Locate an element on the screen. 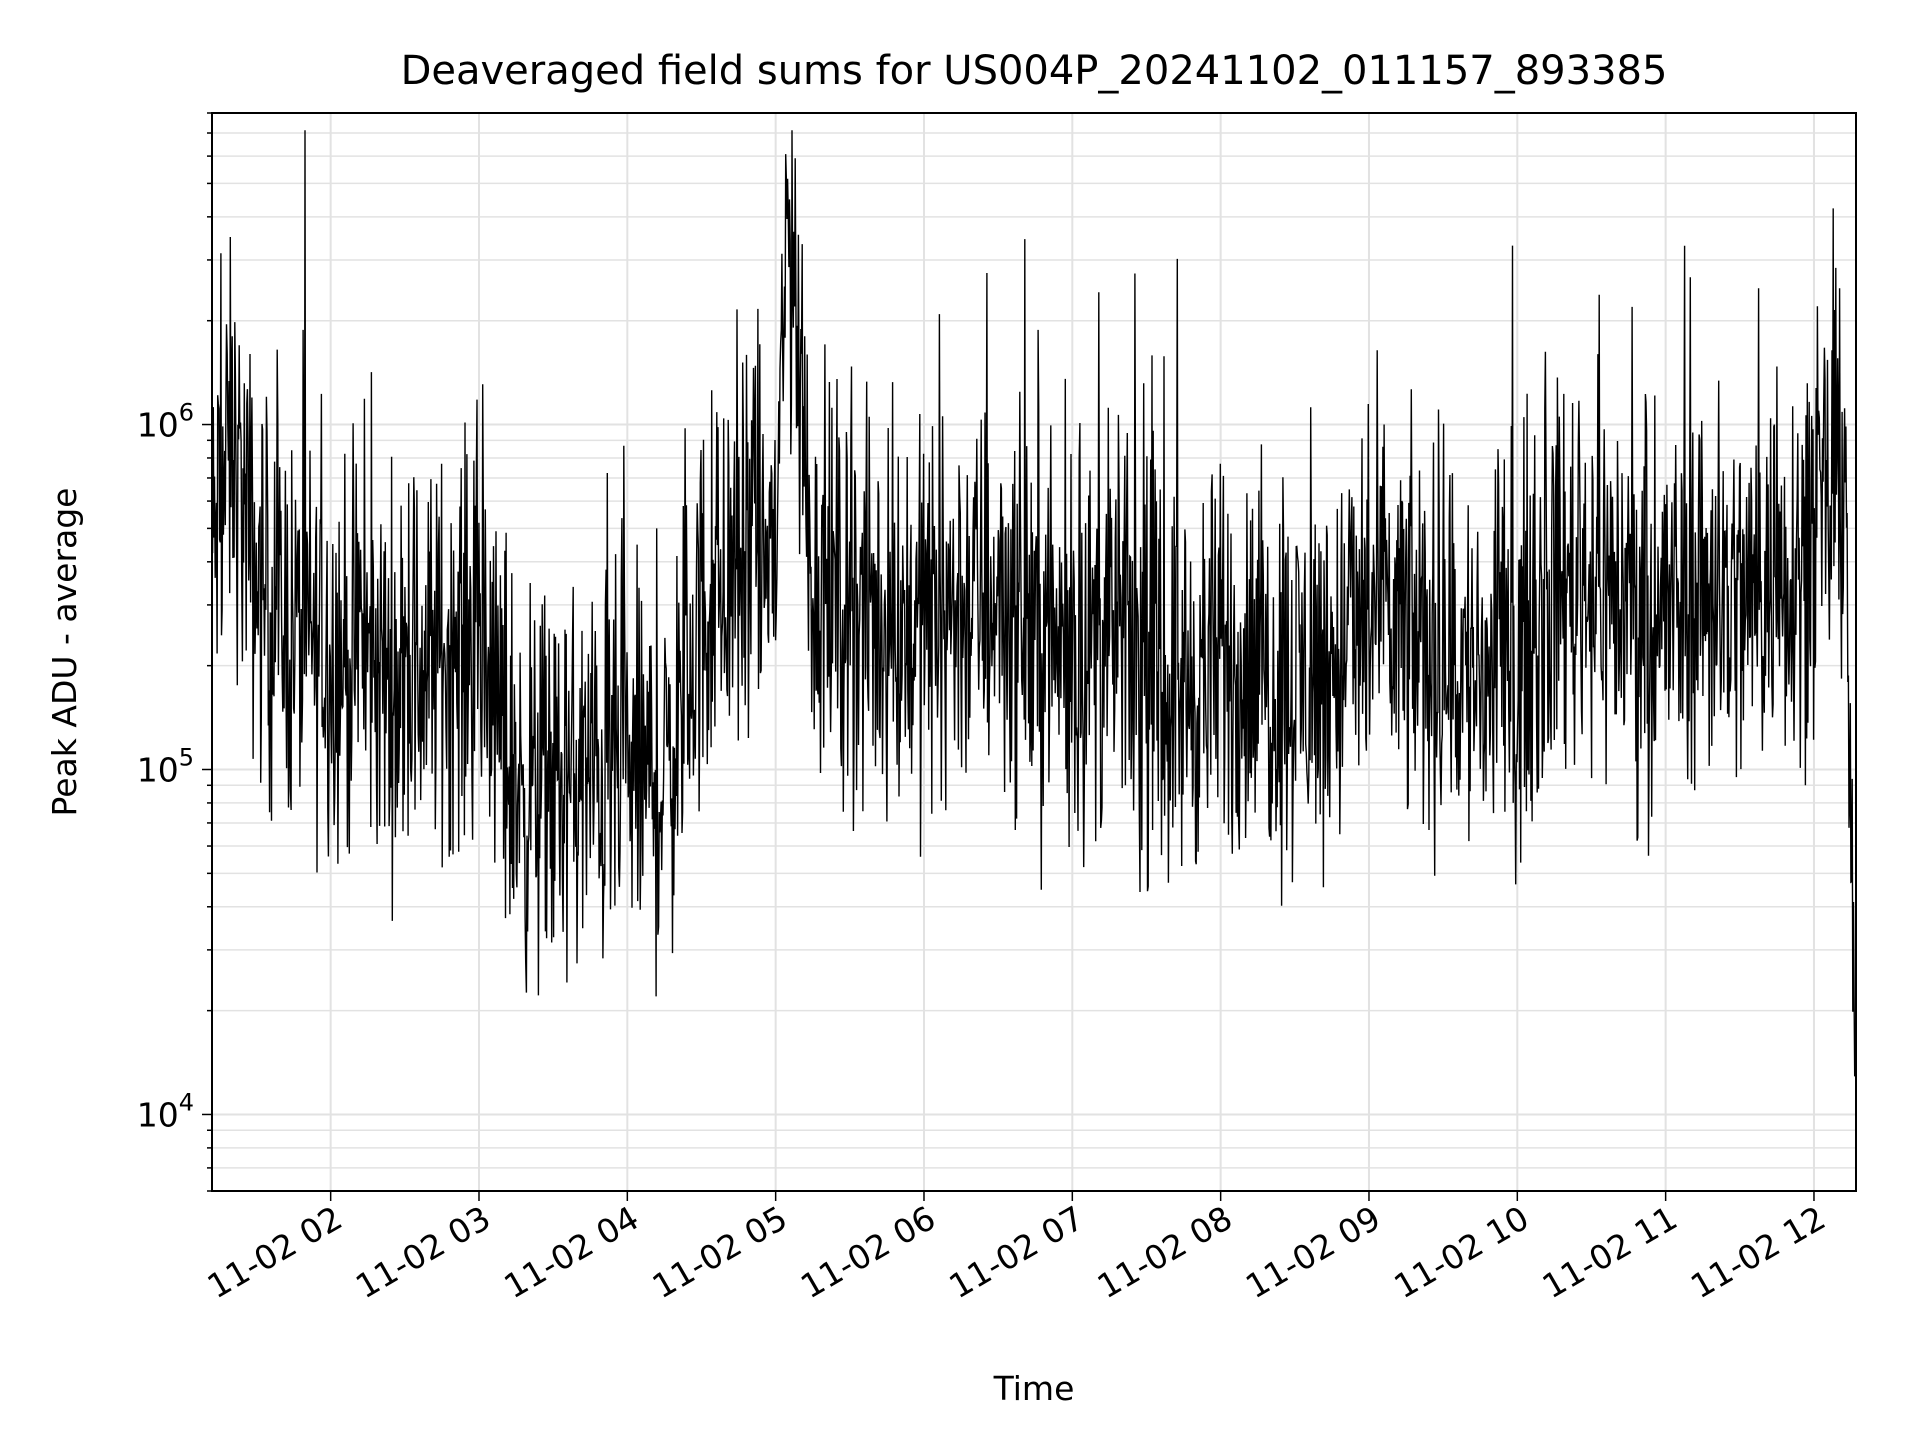 This screenshot has height=1440, width=1920. x-tick-label: 11-02 03 is located at coordinates (423, 1252).